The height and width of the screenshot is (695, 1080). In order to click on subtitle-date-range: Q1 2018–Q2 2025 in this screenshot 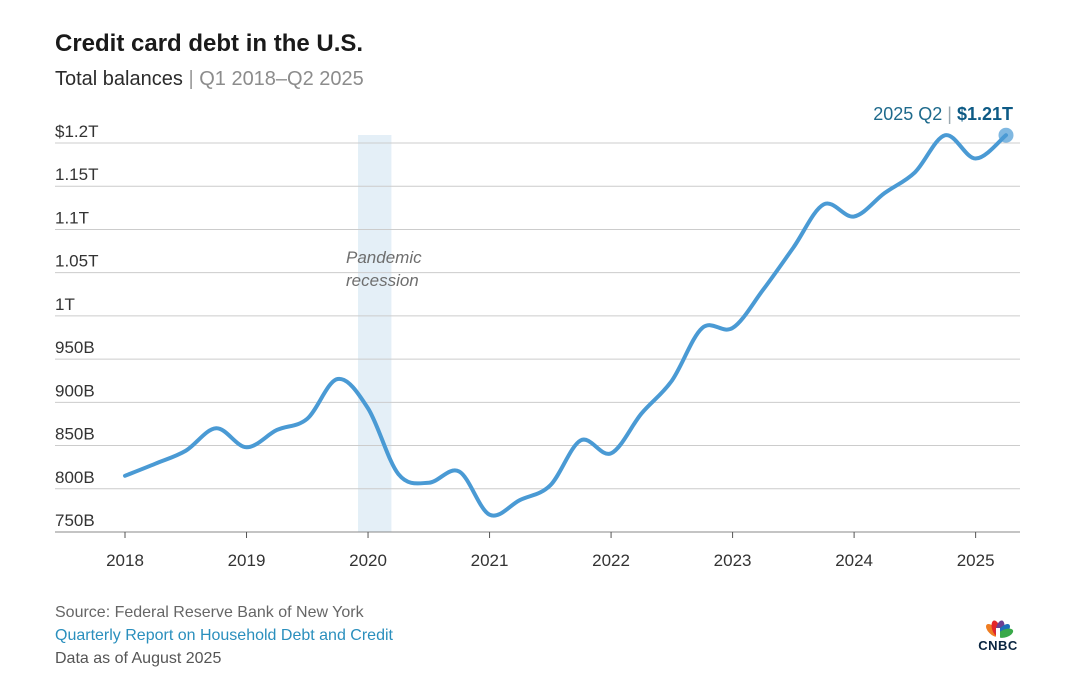, I will do `click(281, 79)`.